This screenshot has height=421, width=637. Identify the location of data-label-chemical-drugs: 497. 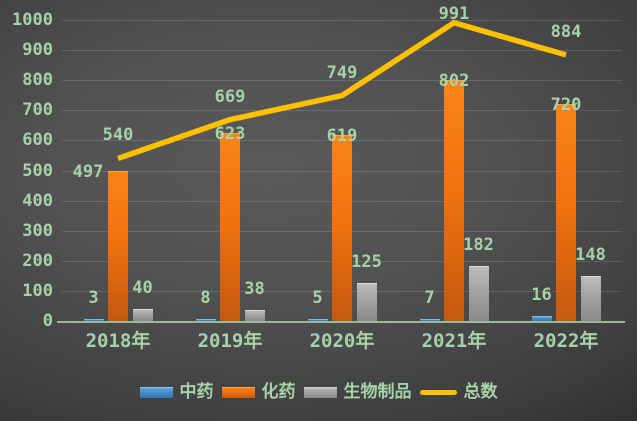
(88, 172).